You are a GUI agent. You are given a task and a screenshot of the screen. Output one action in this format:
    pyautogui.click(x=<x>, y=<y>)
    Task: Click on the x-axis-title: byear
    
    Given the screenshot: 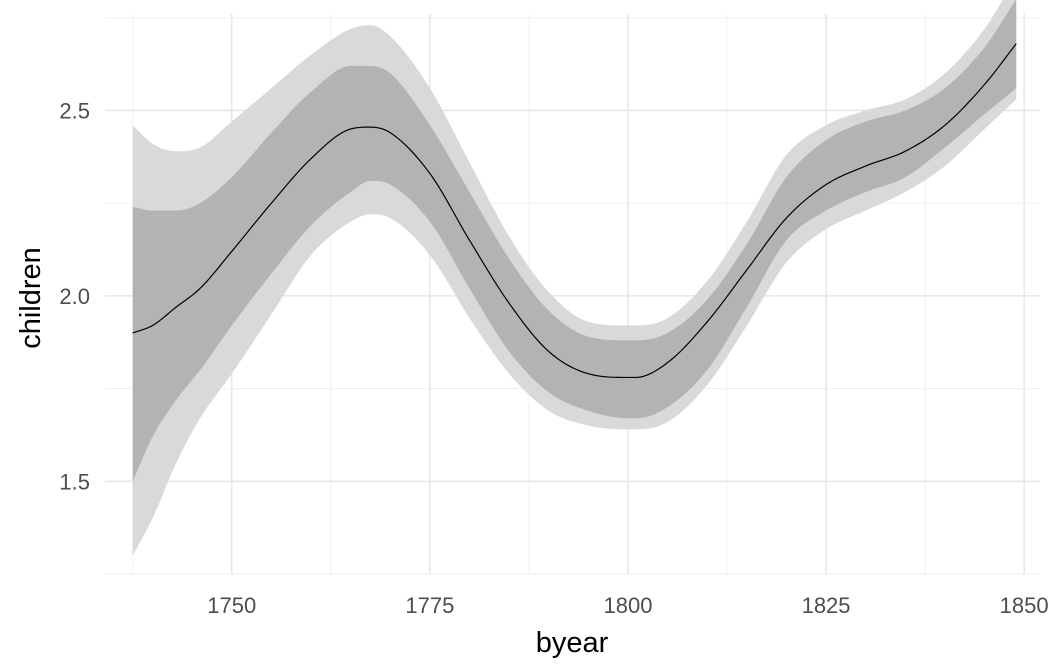 What is the action you would take?
    pyautogui.click(x=572, y=643)
    